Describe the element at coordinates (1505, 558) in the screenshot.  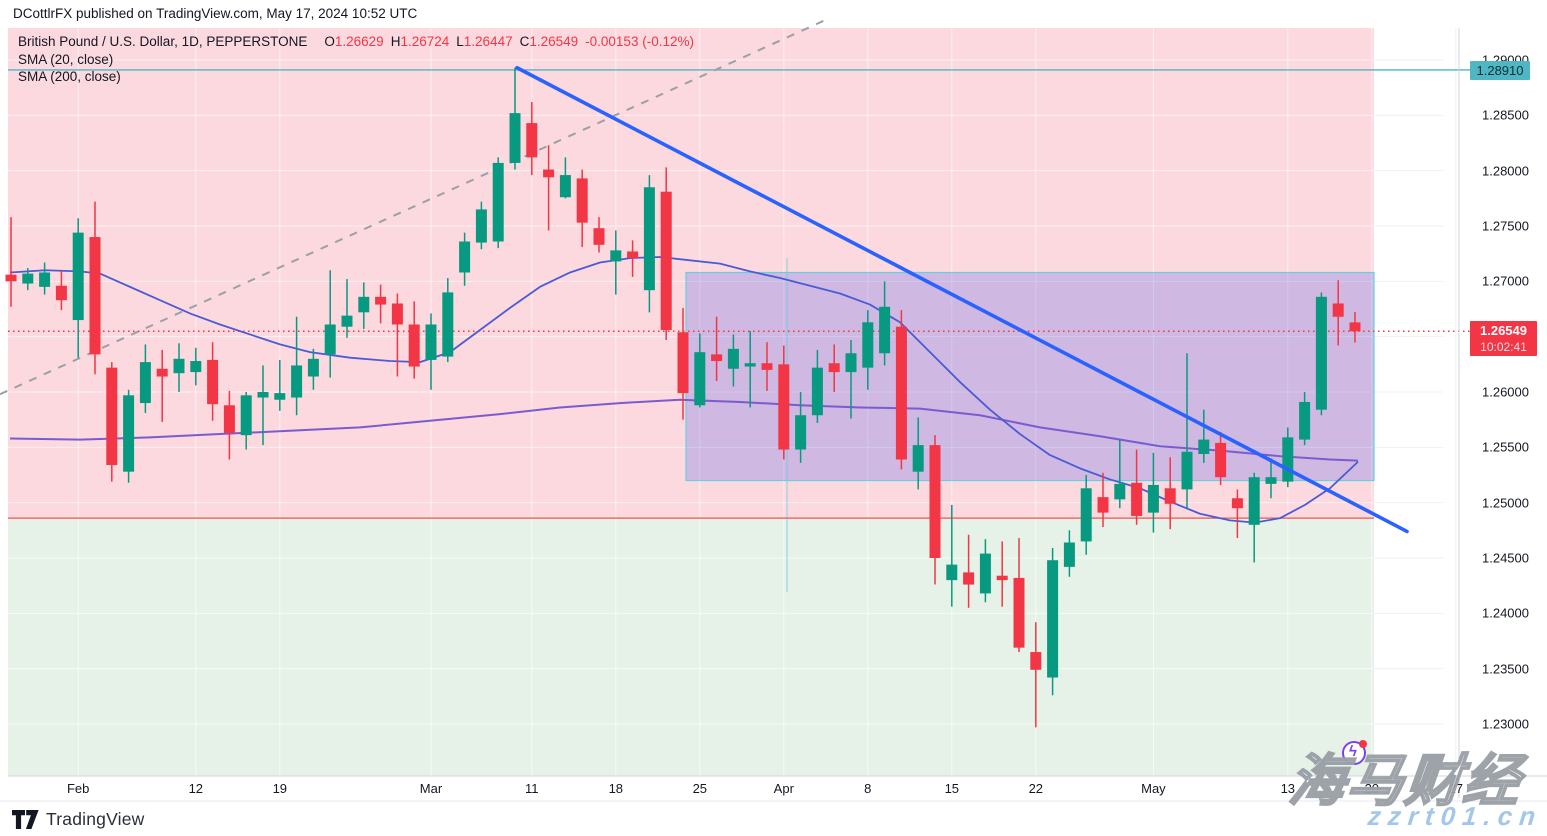
I see `price-tick-label: 1.24500` at that location.